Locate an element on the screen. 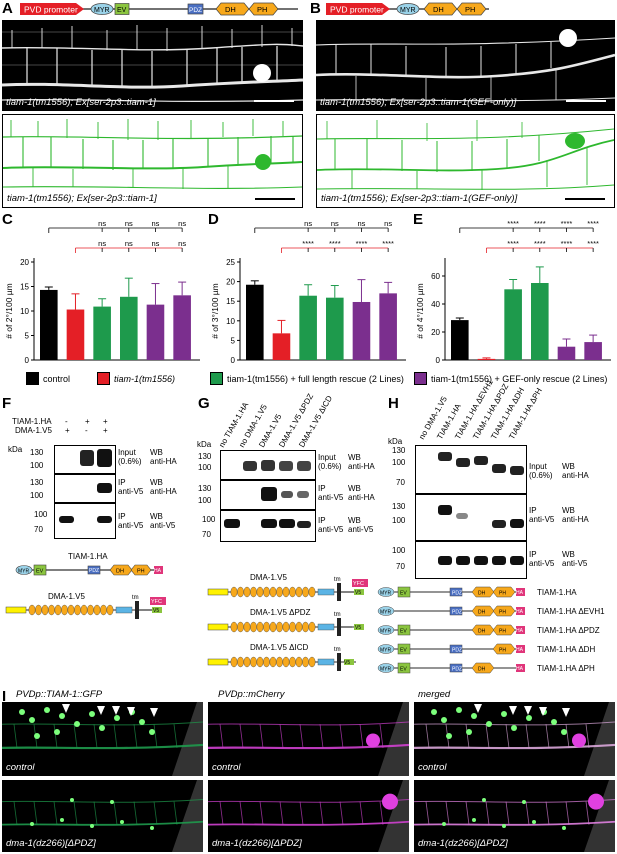  g-blot-input is located at coordinates (268, 465).